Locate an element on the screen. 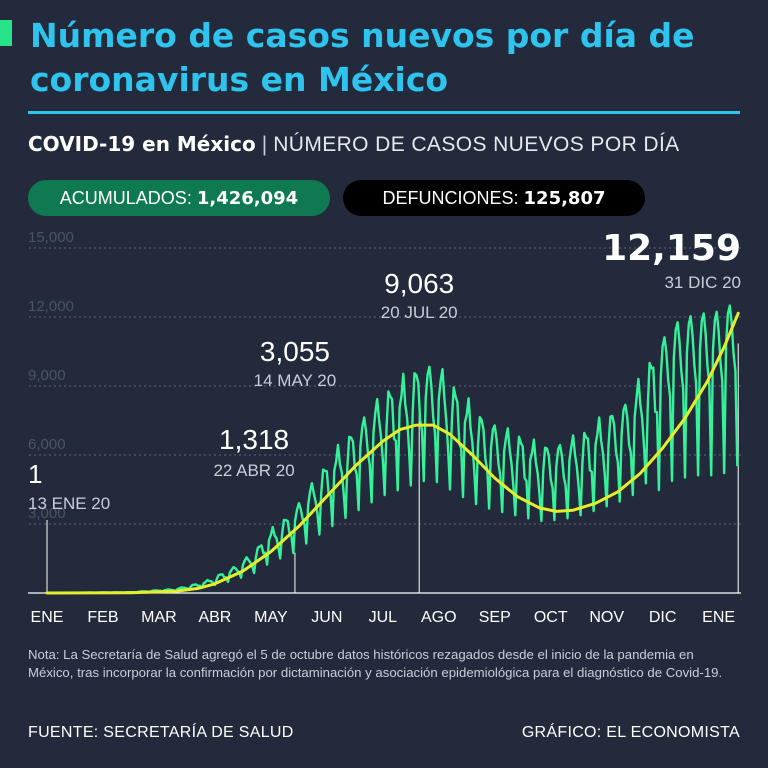 This screenshot has width=768, height=768. x-tick-label: OCT is located at coordinates (551, 617).